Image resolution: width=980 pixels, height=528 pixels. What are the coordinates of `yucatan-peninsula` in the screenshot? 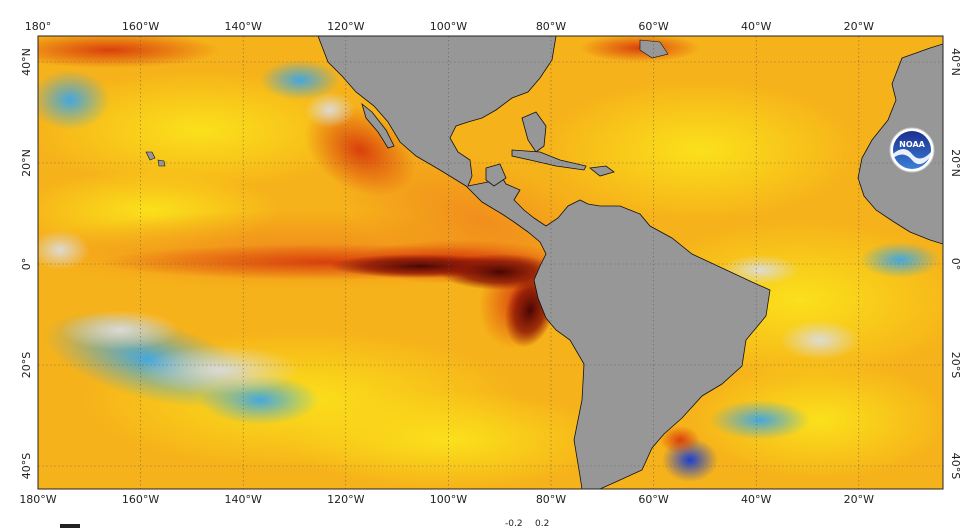 It's located at (496, 175).